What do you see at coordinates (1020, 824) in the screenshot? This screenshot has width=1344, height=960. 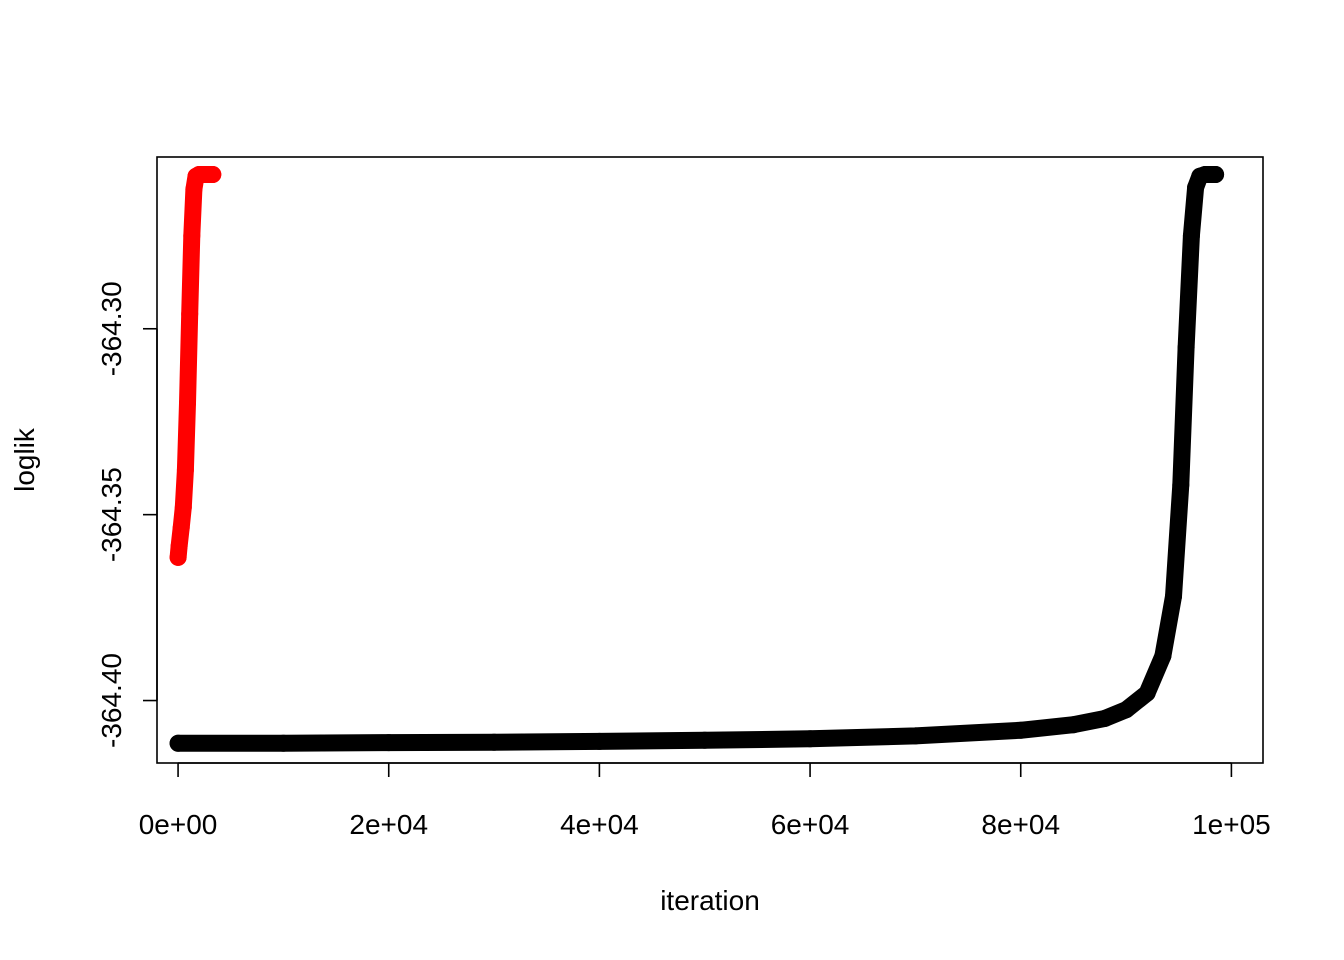 I see `x-tick-label: 8e+04` at bounding box center [1020, 824].